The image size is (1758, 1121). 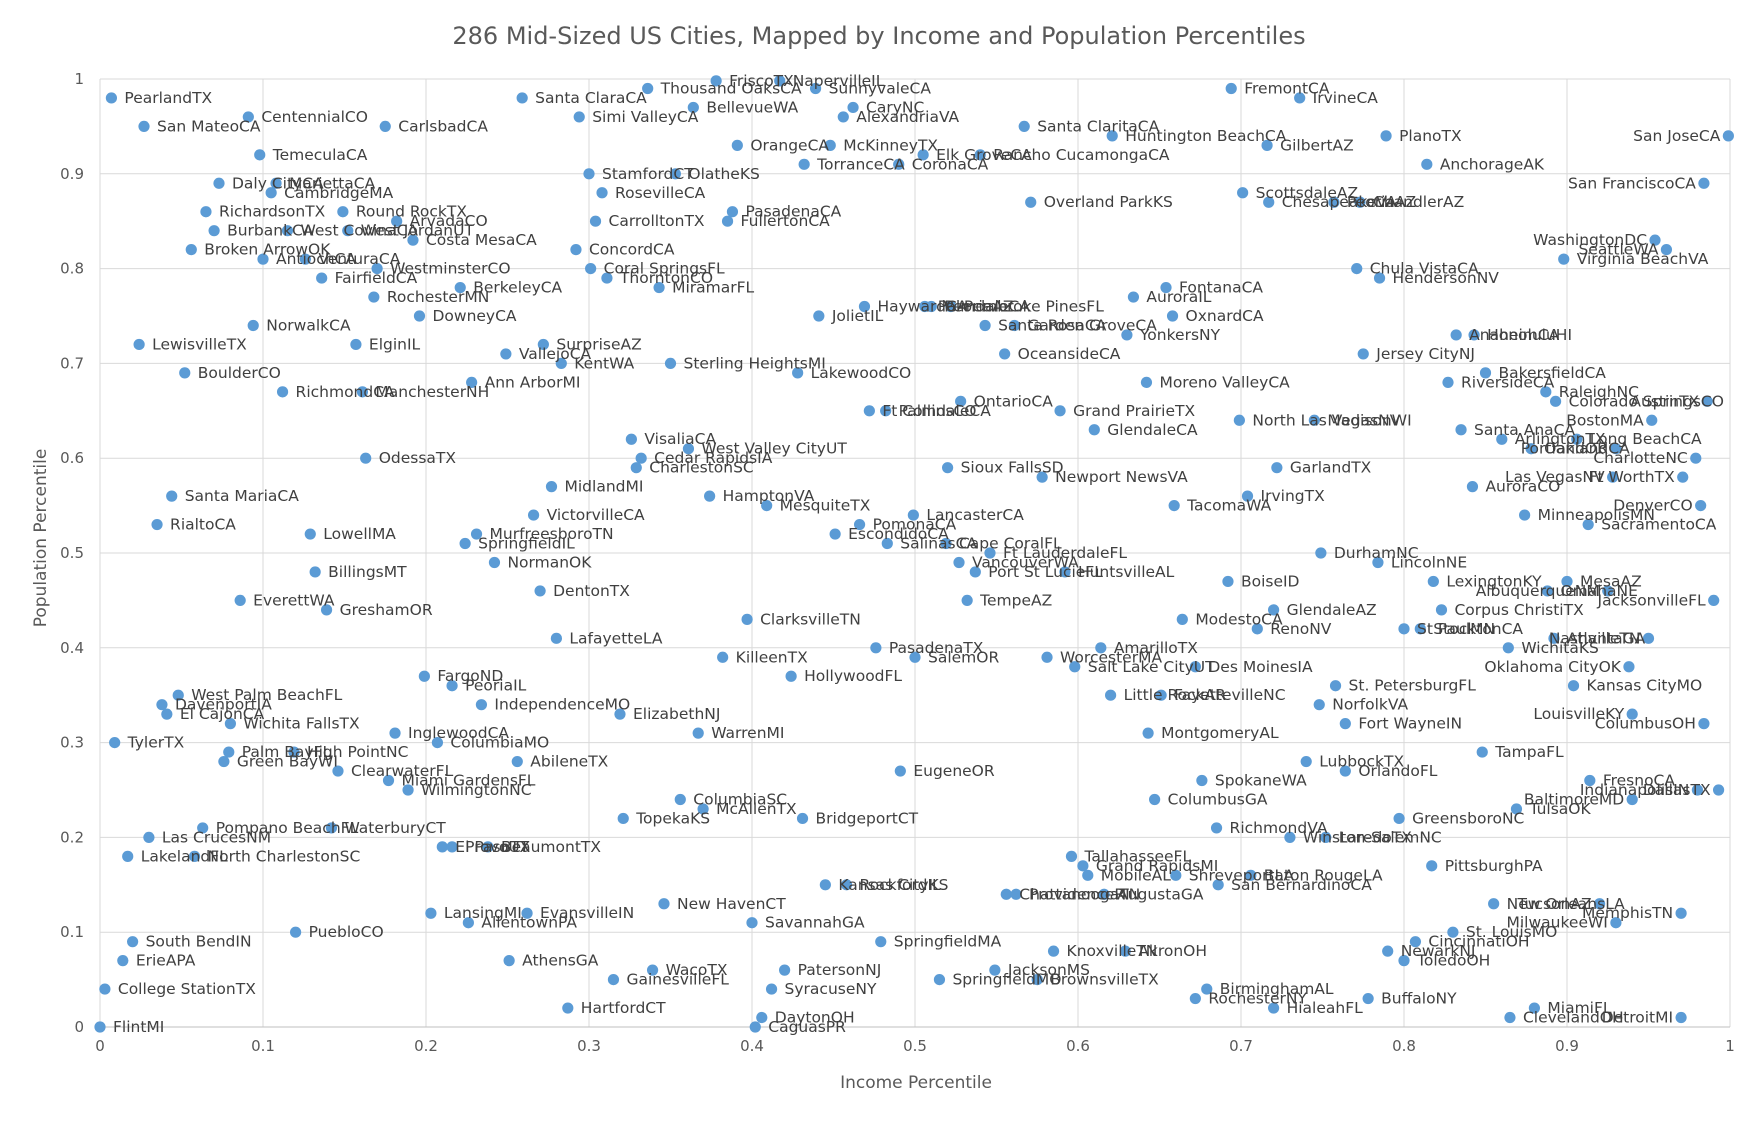 I want to click on point-label: LancasterCA, so click(x=975, y=515).